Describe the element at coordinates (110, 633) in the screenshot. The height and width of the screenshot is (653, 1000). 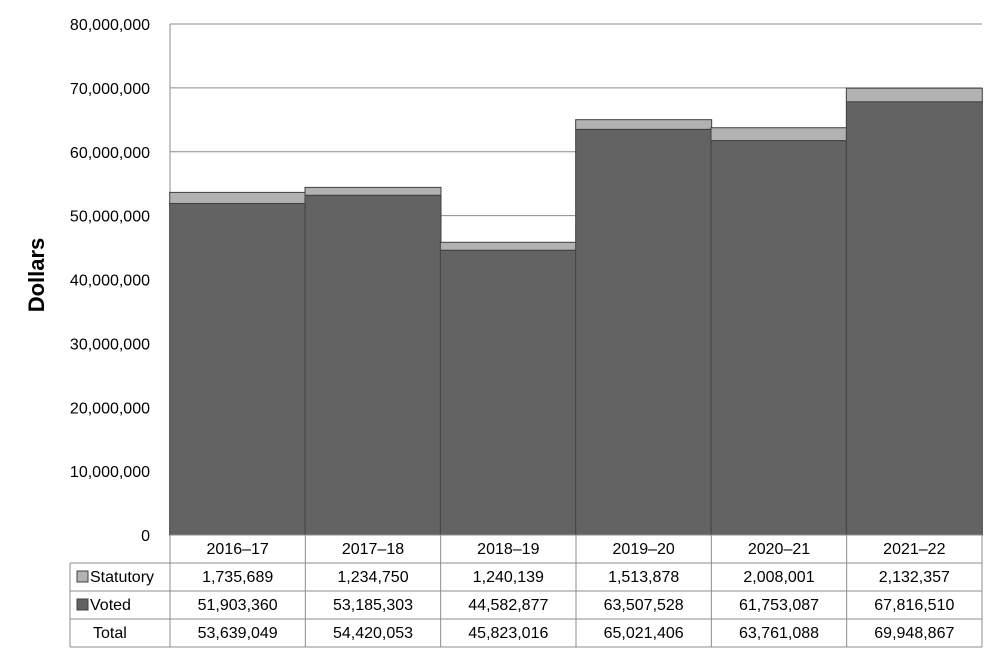
I see `table-row-label-total: Total` at that location.